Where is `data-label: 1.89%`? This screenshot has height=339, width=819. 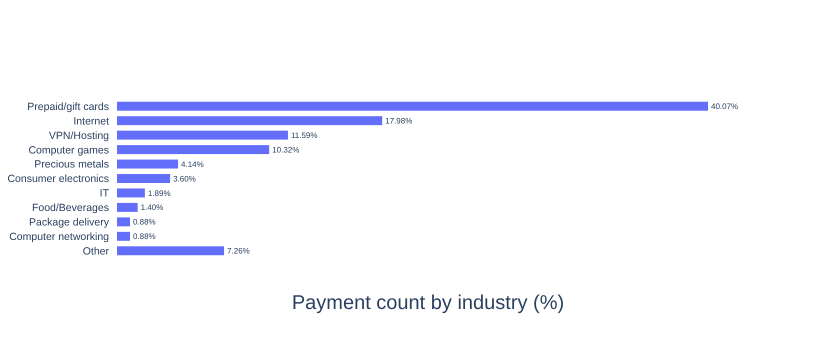
data-label: 1.89% is located at coordinates (159, 193).